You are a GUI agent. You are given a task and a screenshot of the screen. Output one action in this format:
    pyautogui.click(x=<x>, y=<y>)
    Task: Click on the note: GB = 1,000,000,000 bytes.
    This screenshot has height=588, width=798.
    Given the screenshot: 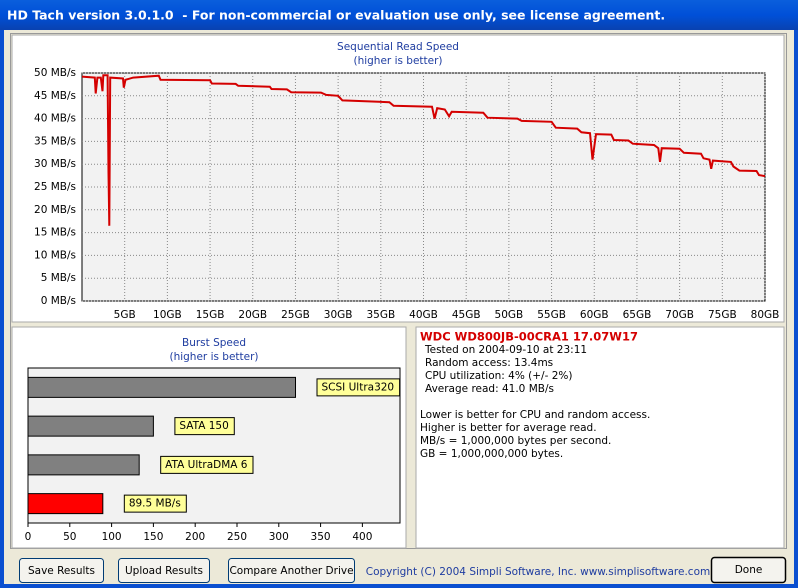 What is the action you would take?
    pyautogui.click(x=491, y=454)
    